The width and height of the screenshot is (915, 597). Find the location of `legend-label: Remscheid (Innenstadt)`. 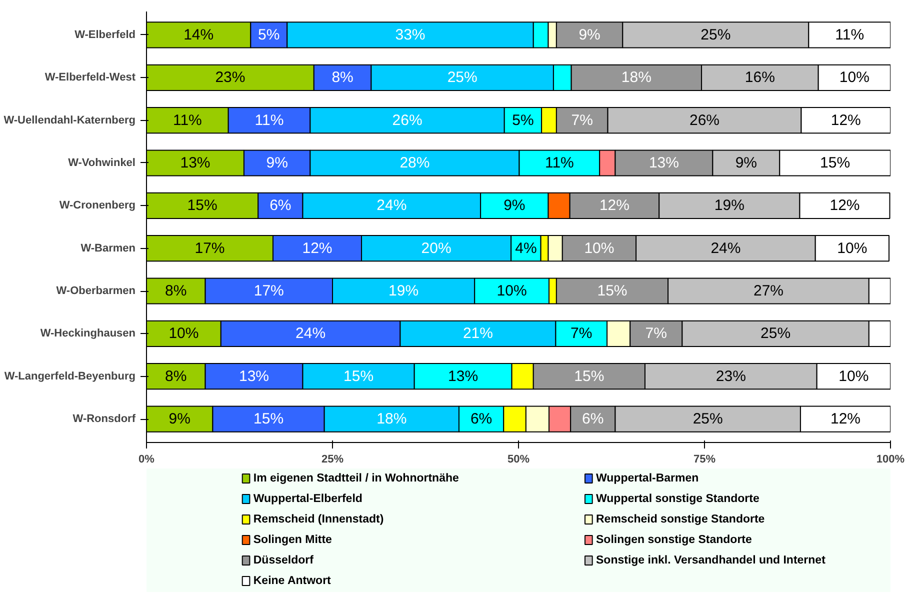

legend-label: Remscheid (Innenstadt) is located at coordinates (318, 520).